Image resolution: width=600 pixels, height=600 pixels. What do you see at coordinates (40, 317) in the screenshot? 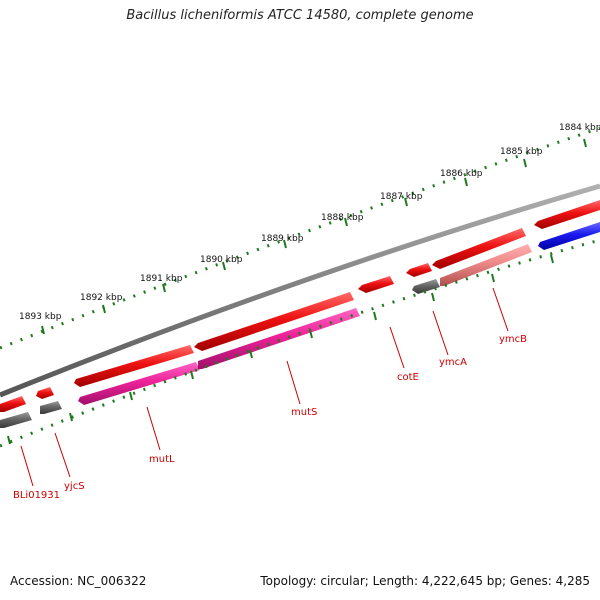
I see `scale-label-1893: 1893 kbp` at bounding box center [40, 317].